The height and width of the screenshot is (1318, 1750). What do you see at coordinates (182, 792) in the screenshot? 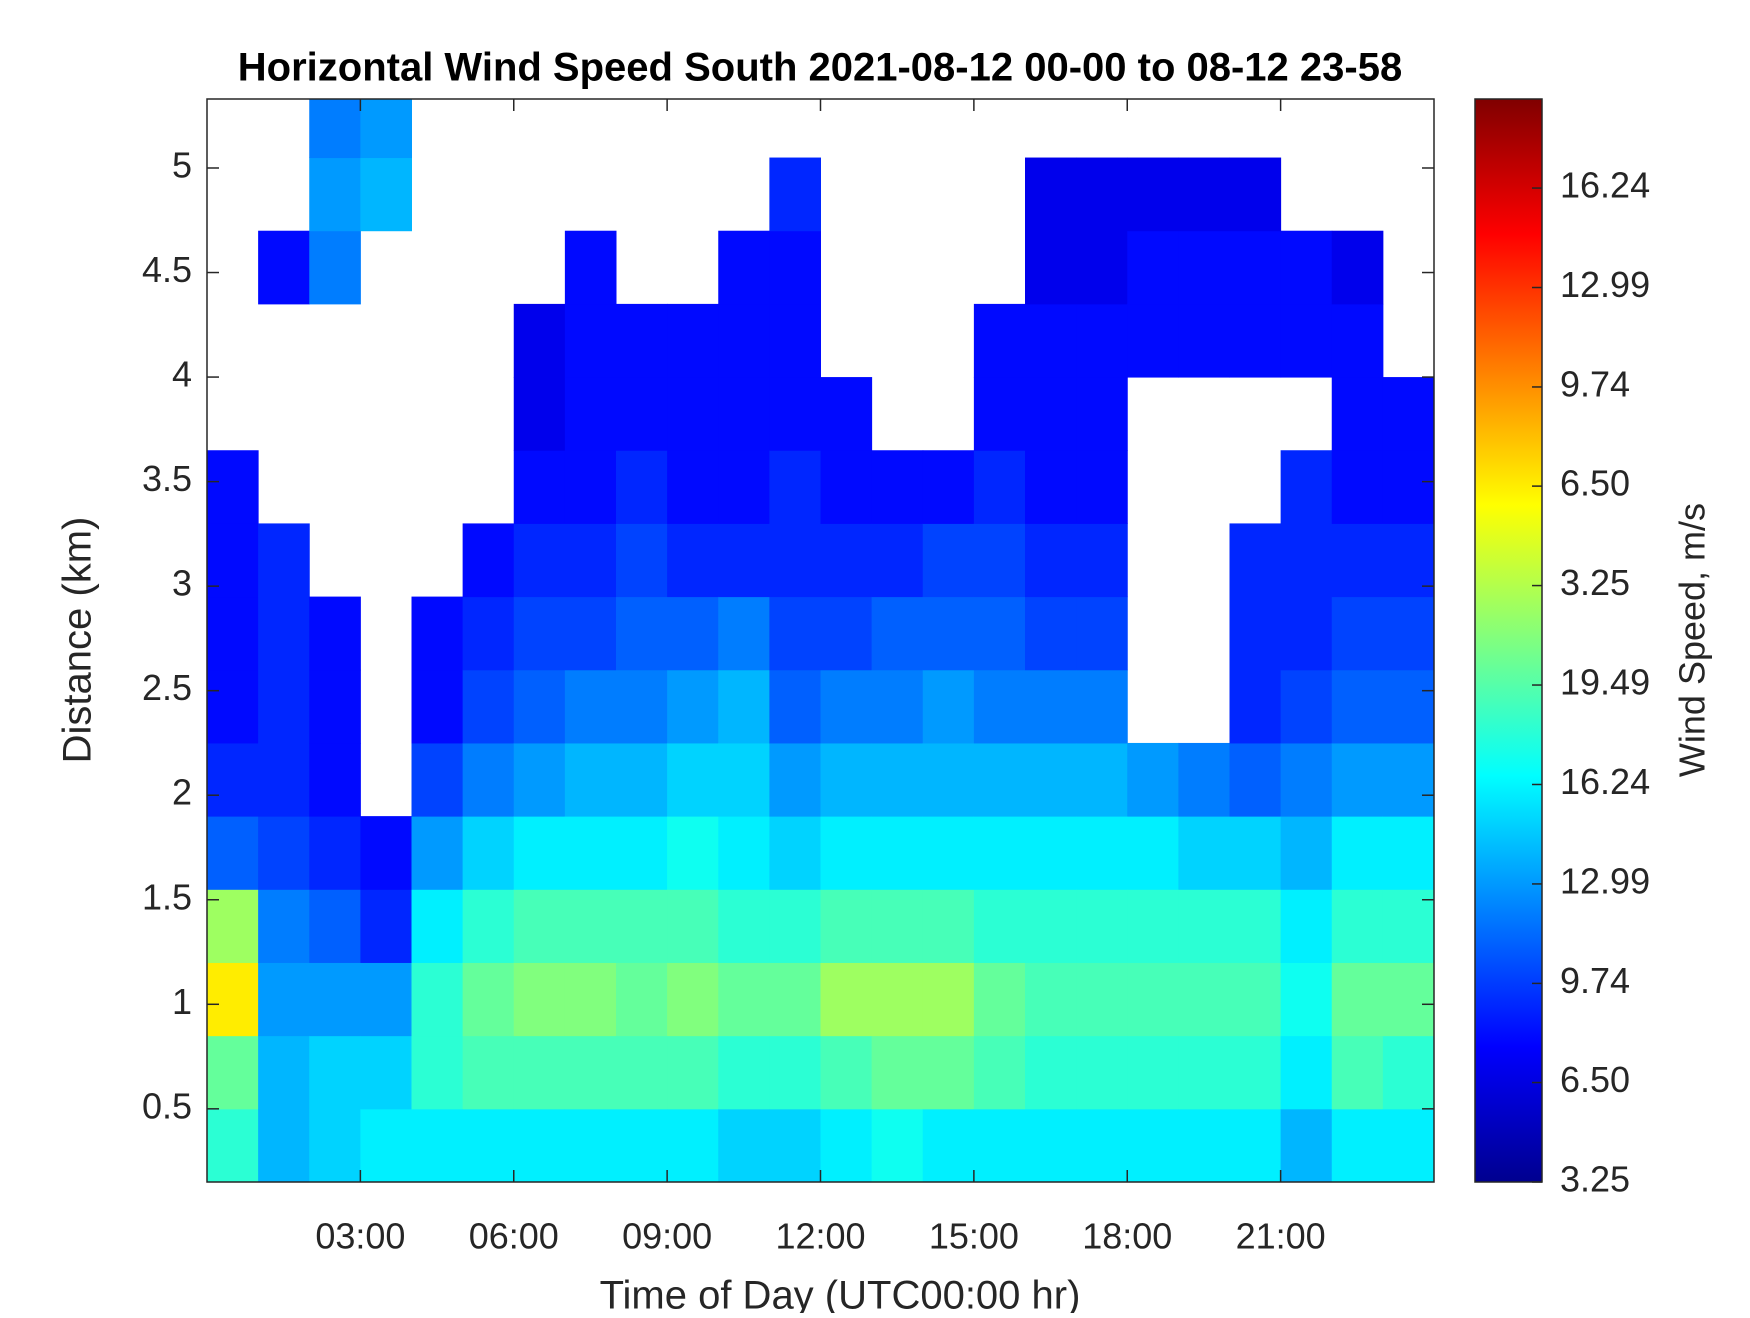
I see `y-tick-label: 2` at bounding box center [182, 792].